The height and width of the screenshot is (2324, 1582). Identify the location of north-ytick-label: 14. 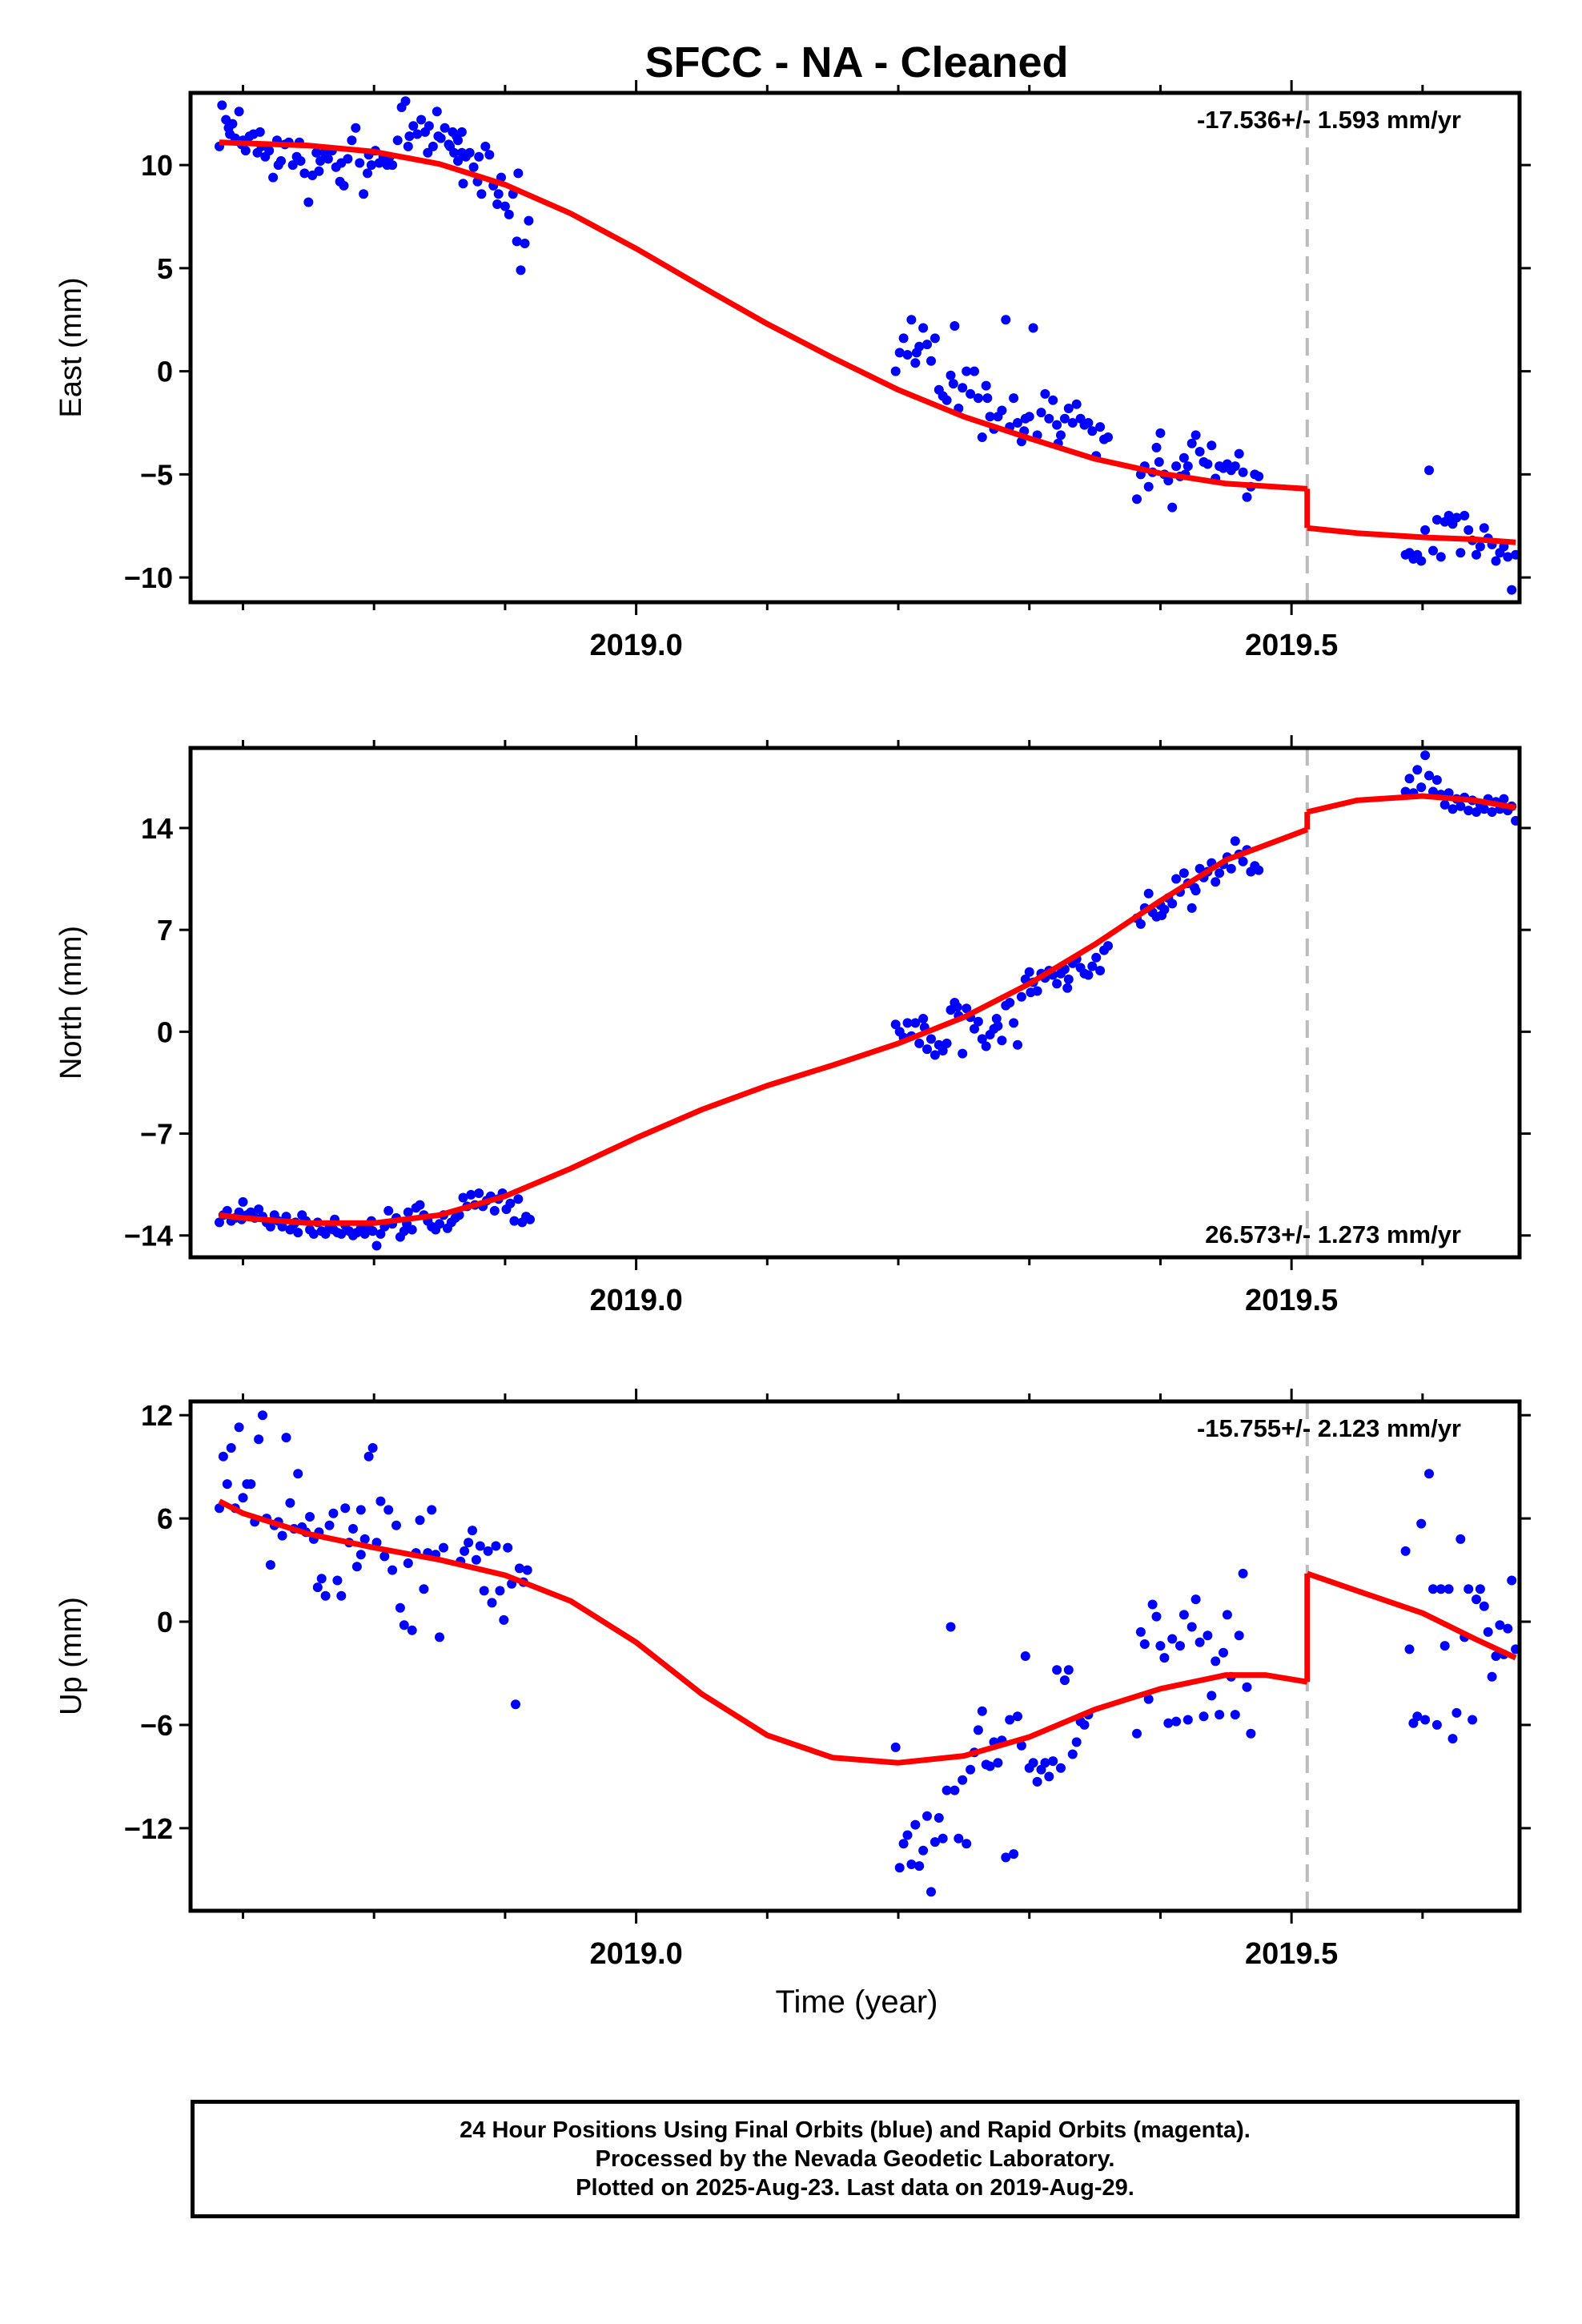
(157, 828).